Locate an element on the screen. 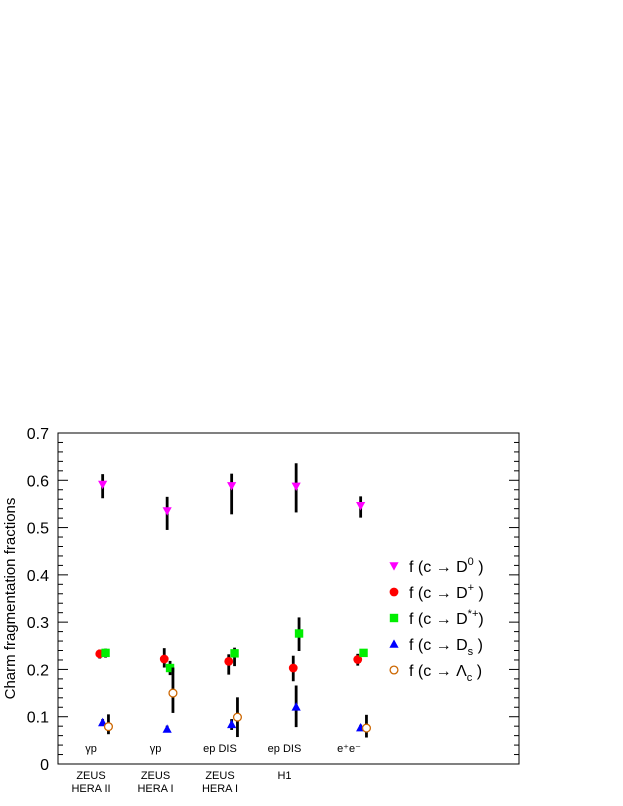 The image size is (623, 806). series-D*+ is located at coordinates (234, 646).